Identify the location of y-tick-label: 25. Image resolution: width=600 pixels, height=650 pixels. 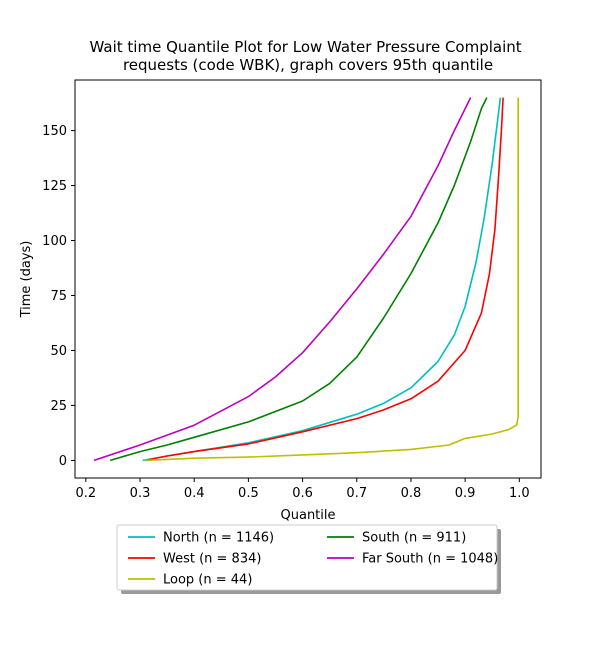
(58, 406).